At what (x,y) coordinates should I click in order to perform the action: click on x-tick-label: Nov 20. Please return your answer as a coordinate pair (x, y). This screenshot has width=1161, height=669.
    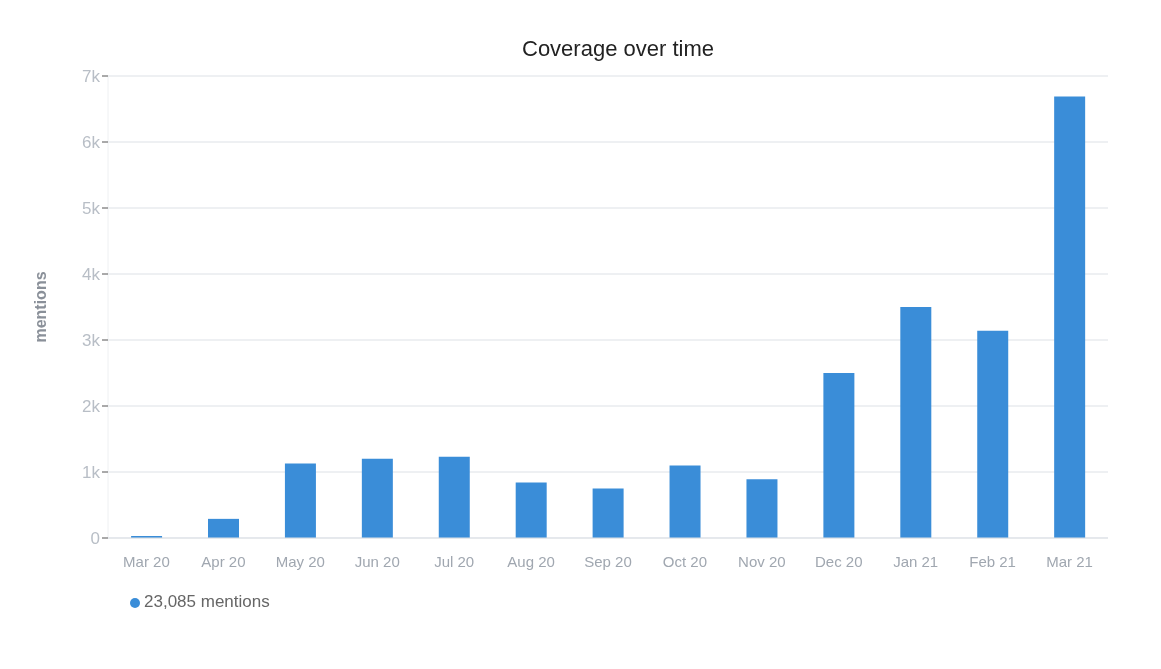
    Looking at the image, I should click on (762, 561).